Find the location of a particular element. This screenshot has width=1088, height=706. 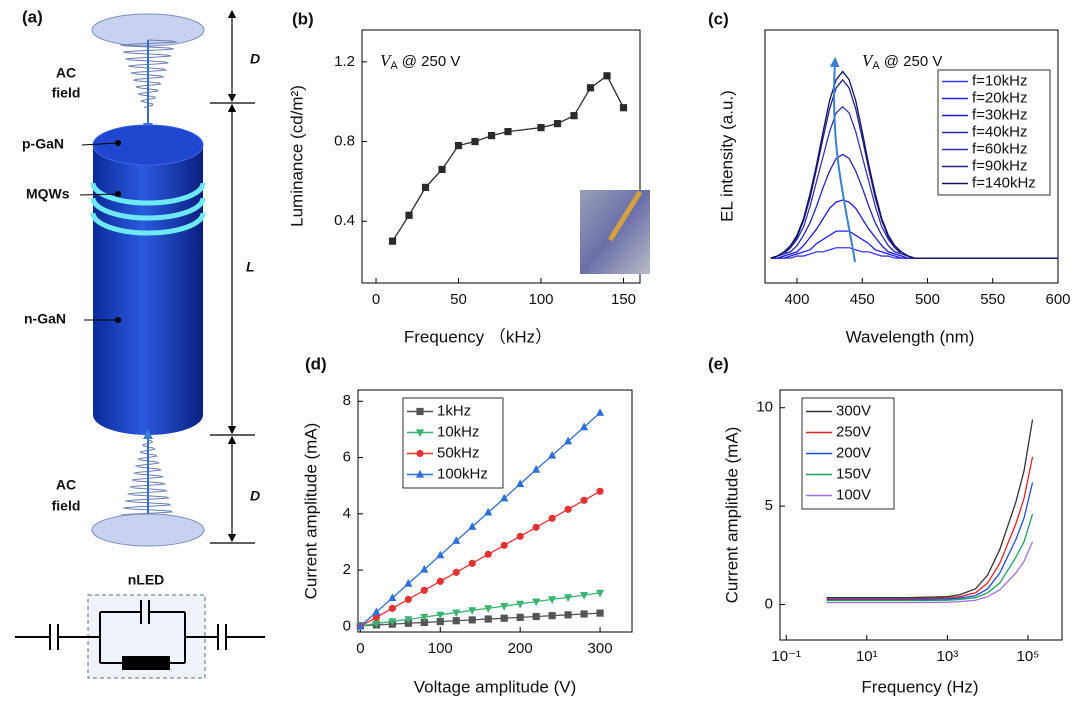

mqw-ring is located at coordinates (148, 194).